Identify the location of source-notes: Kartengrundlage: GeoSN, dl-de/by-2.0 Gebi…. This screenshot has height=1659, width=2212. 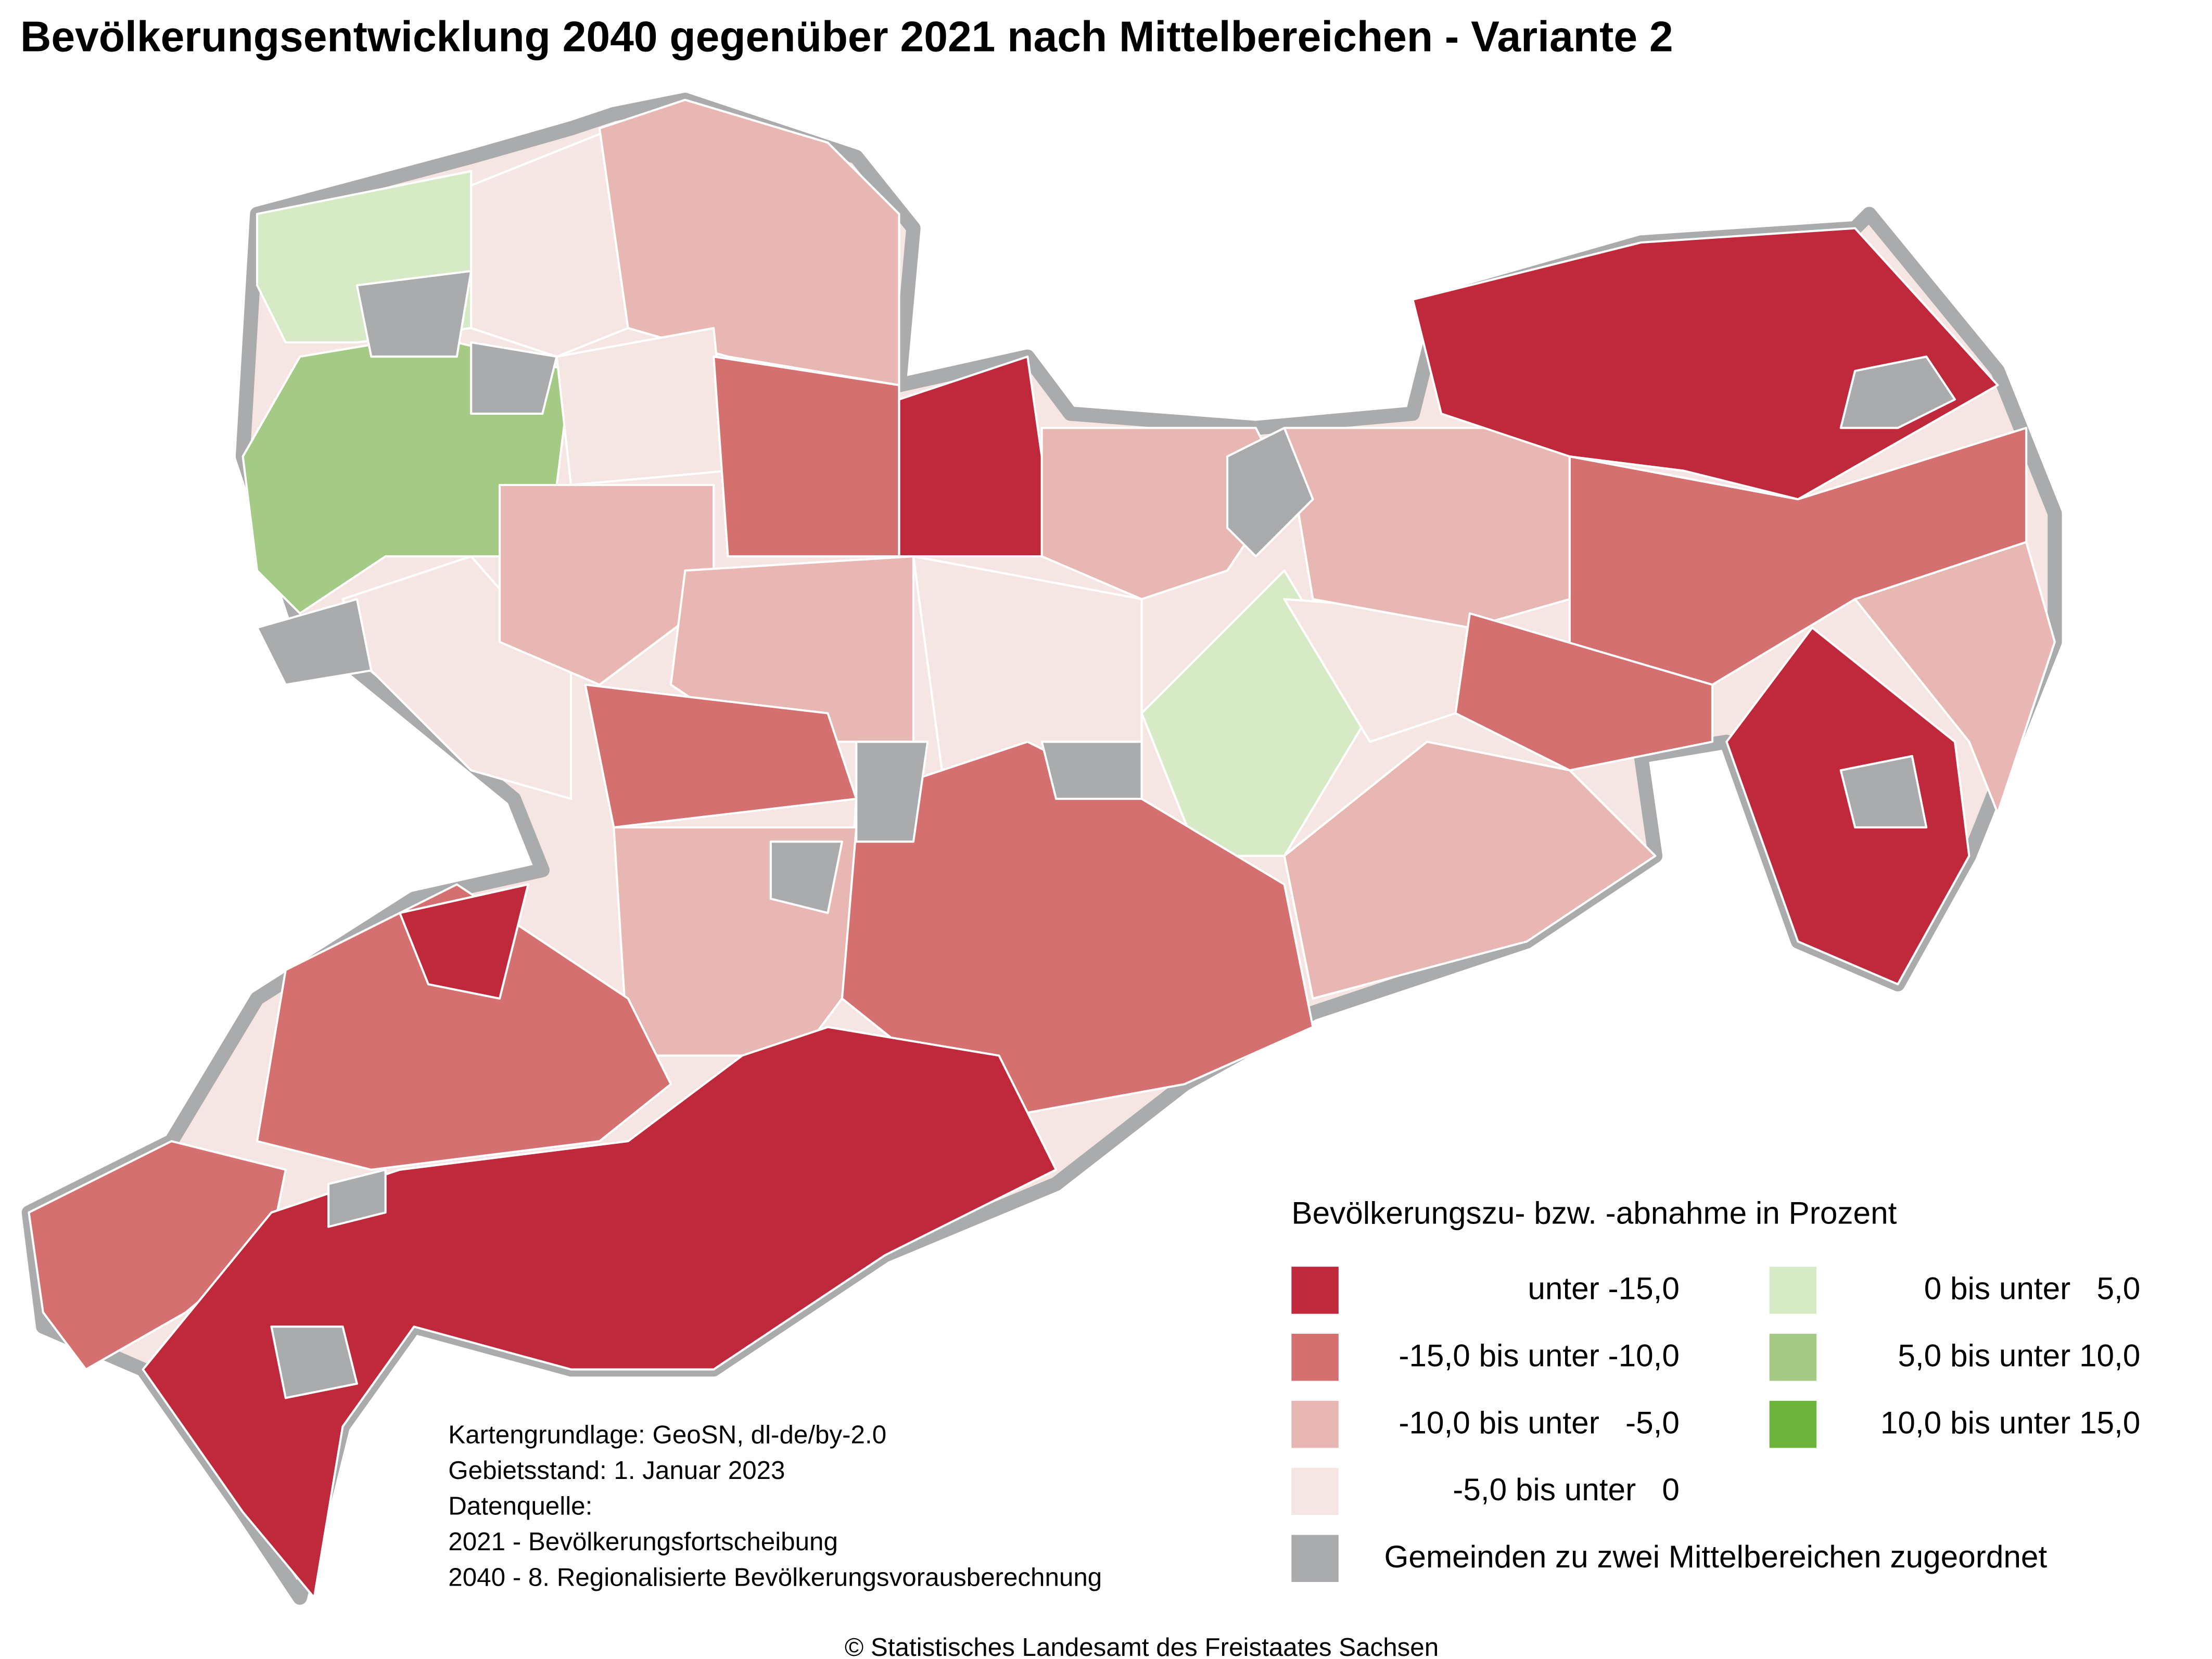
(775, 1505).